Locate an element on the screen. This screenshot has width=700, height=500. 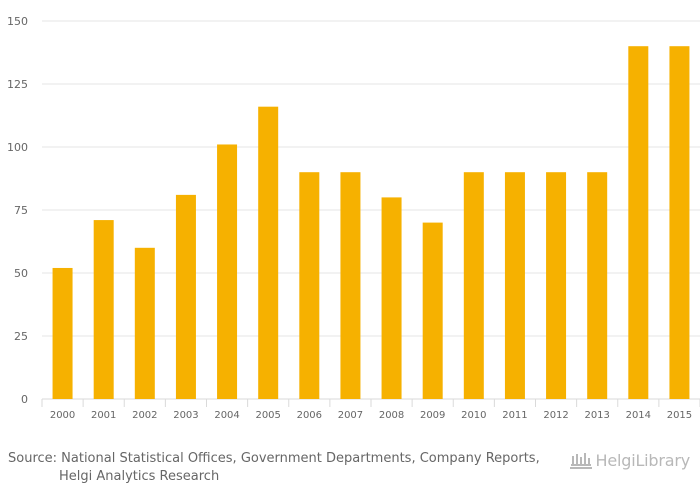
library-icon is located at coordinates (580, 460).